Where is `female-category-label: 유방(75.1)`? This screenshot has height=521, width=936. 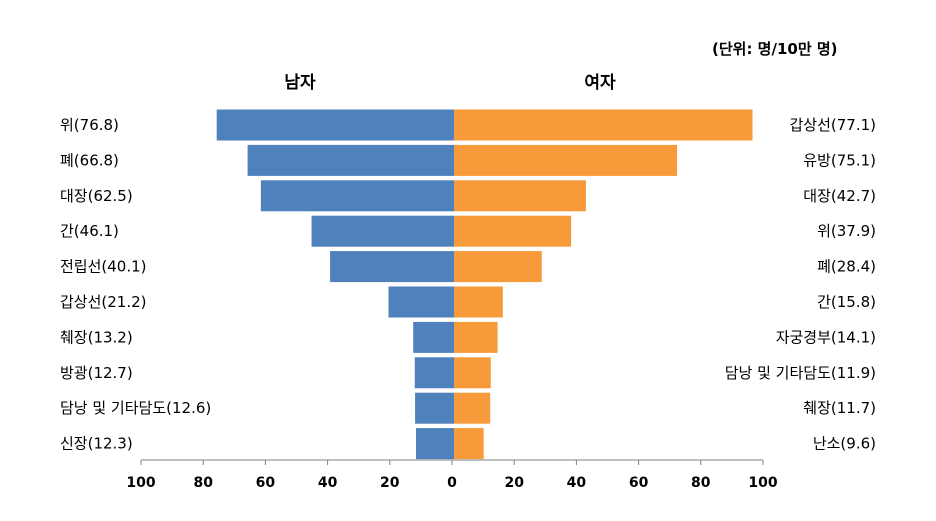 female-category-label: 유방(75.1) is located at coordinates (839, 160).